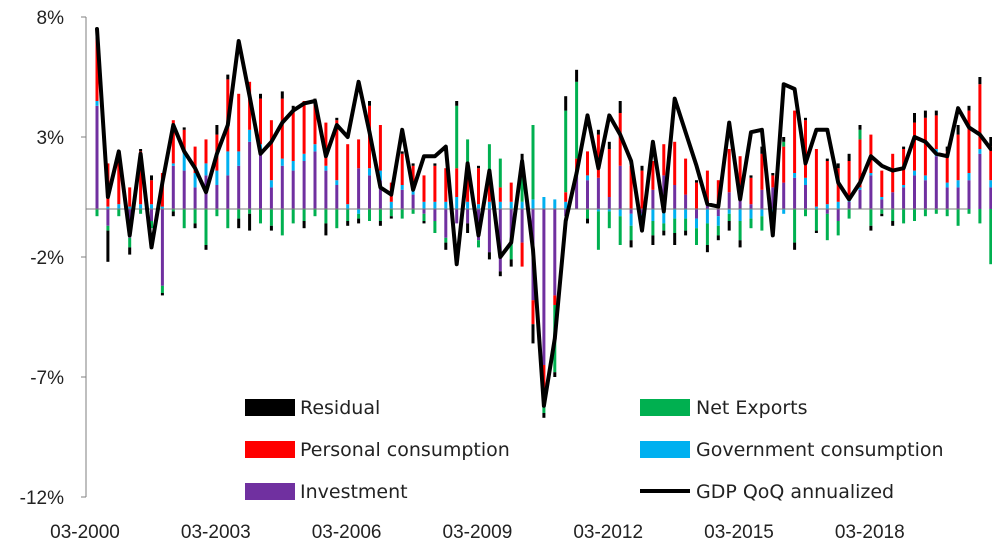 The width and height of the screenshot is (992, 550). What do you see at coordinates (340, 408) in the screenshot?
I see `legend-label-residual: Residual` at bounding box center [340, 408].